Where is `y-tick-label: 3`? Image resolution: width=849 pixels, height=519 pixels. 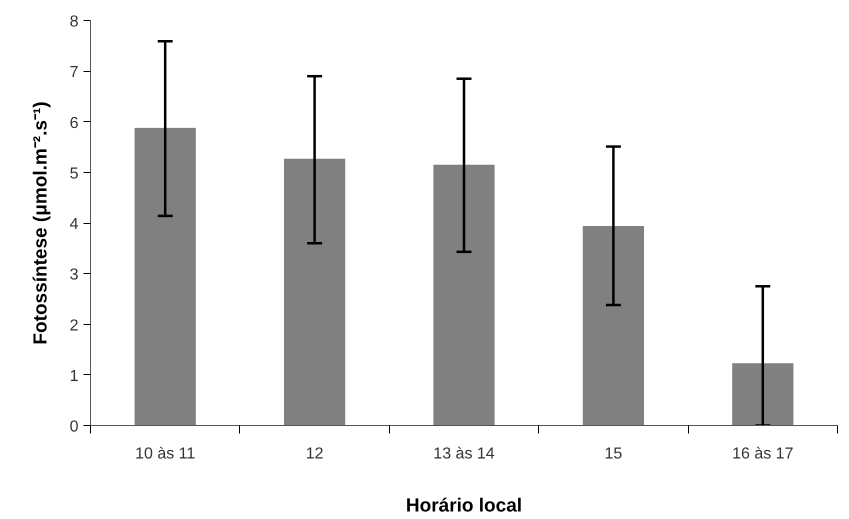 y-tick-label: 3 is located at coordinates (74, 275).